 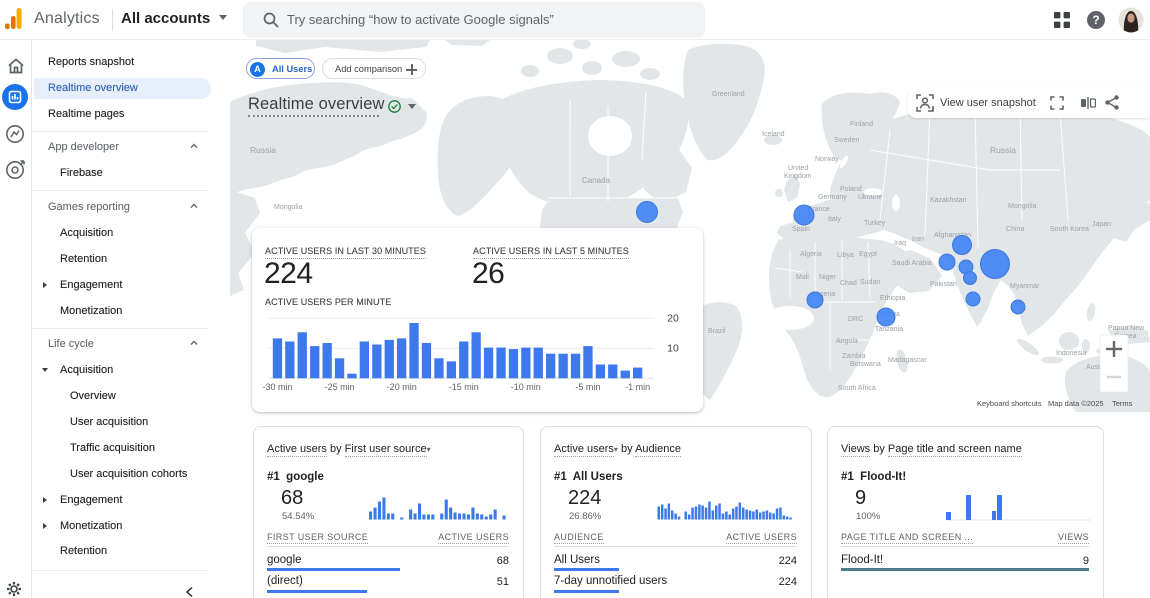 I want to click on svg-text: Saudi Arabia, so click(x=912, y=263).